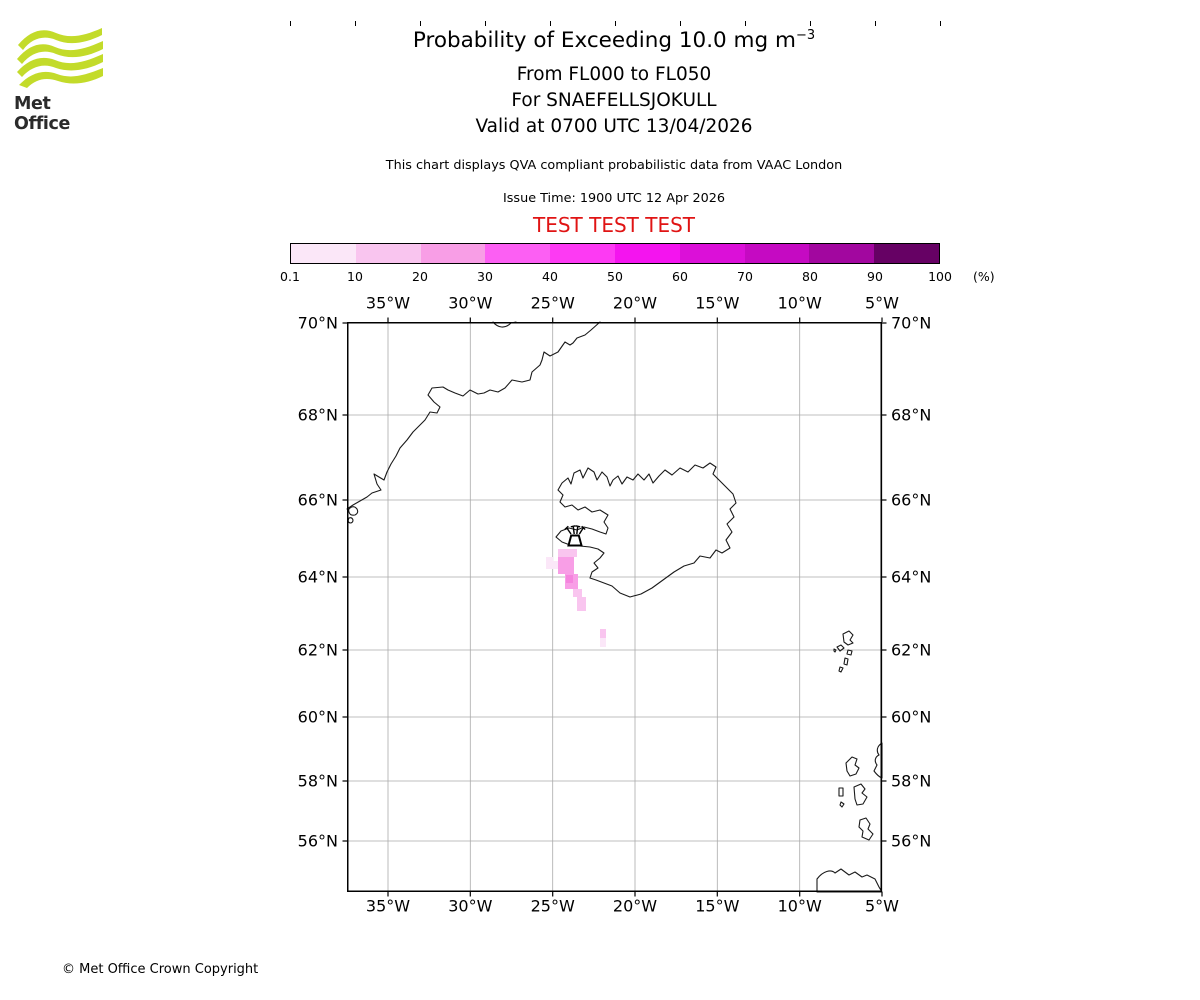  Describe the element at coordinates (911, 323) in the screenshot. I see `lat-label-right: 70°N` at that location.